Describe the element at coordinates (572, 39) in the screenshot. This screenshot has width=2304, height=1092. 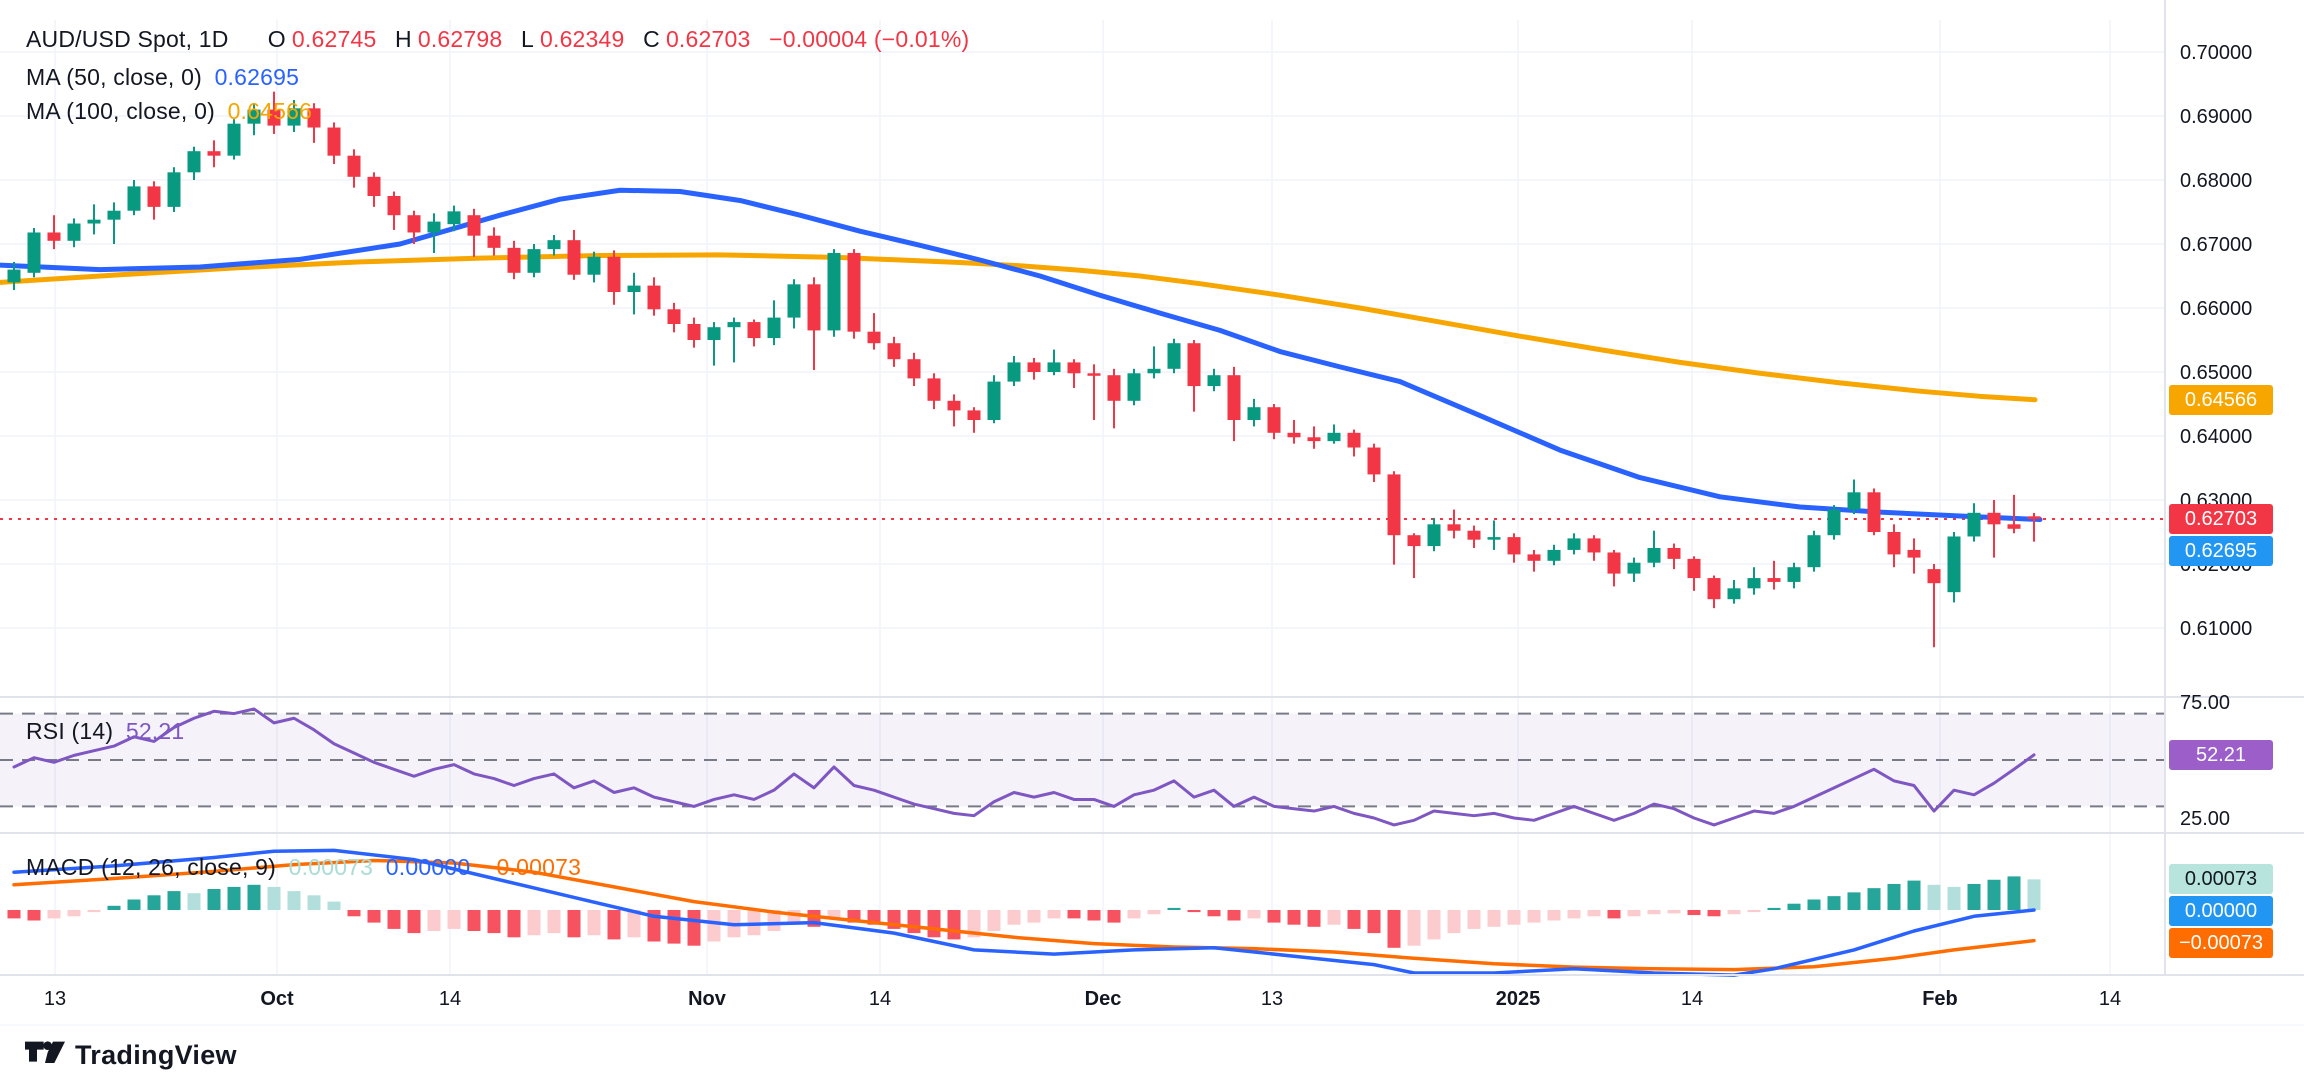
I see `ohlc-low: L 0.62349` at that location.